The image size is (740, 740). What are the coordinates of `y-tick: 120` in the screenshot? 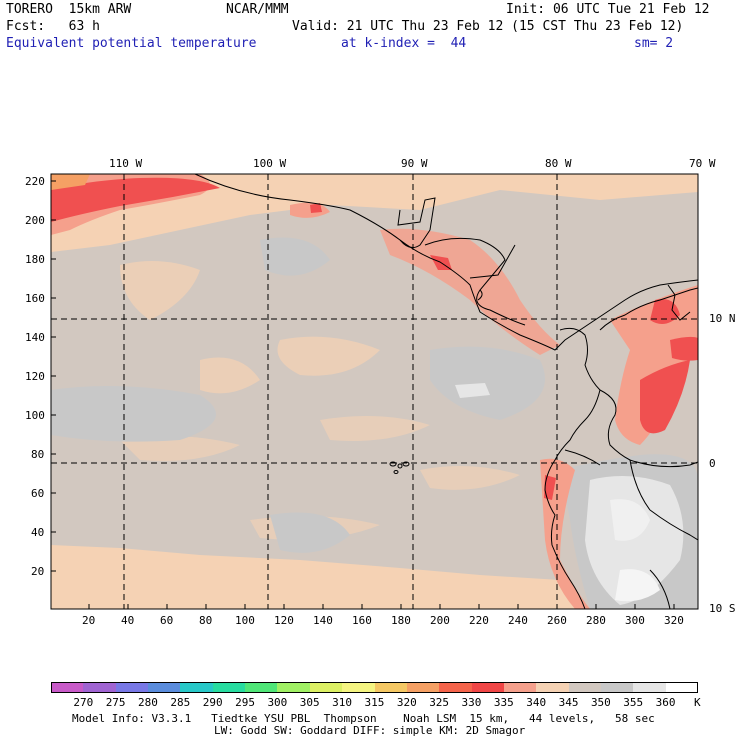 It's located at (35, 376).